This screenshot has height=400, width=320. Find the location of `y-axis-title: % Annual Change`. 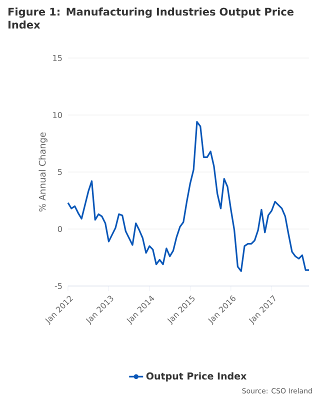

y-axis-title: % Annual Change is located at coordinates (43, 172).